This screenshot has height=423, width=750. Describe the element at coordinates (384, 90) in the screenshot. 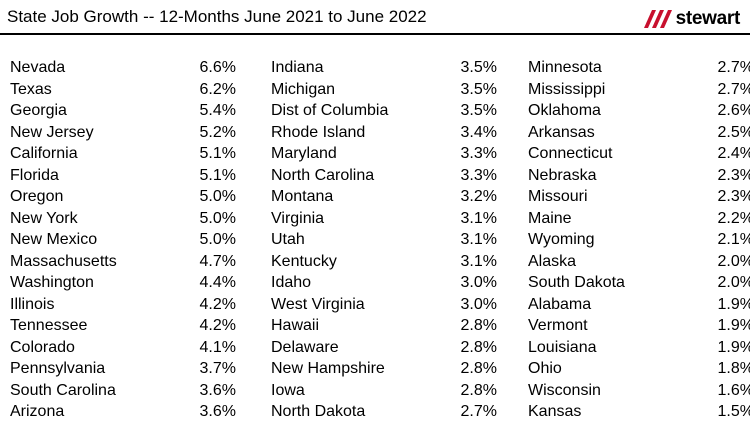

I see `state-row: Michigan 3.5%` at that location.